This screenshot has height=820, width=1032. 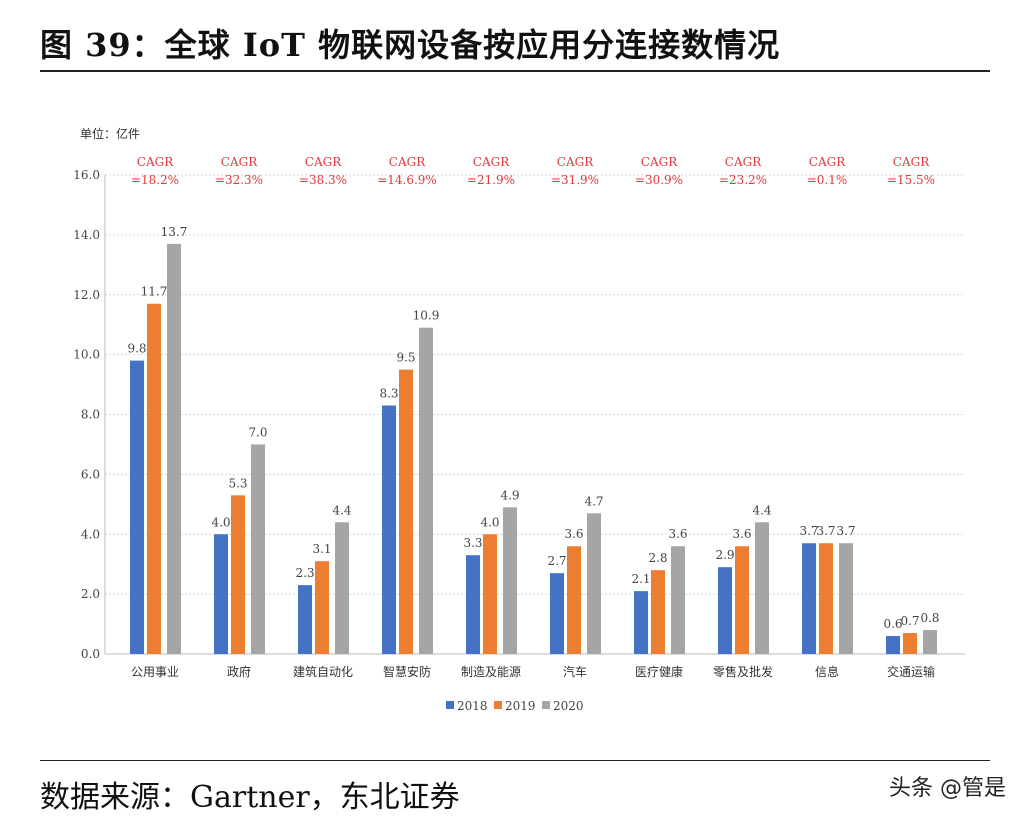 What do you see at coordinates (410, 45) in the screenshot?
I see `figure-title: 图 39：全球 IoT 物联网设备按应用分连接数情况` at bounding box center [410, 45].